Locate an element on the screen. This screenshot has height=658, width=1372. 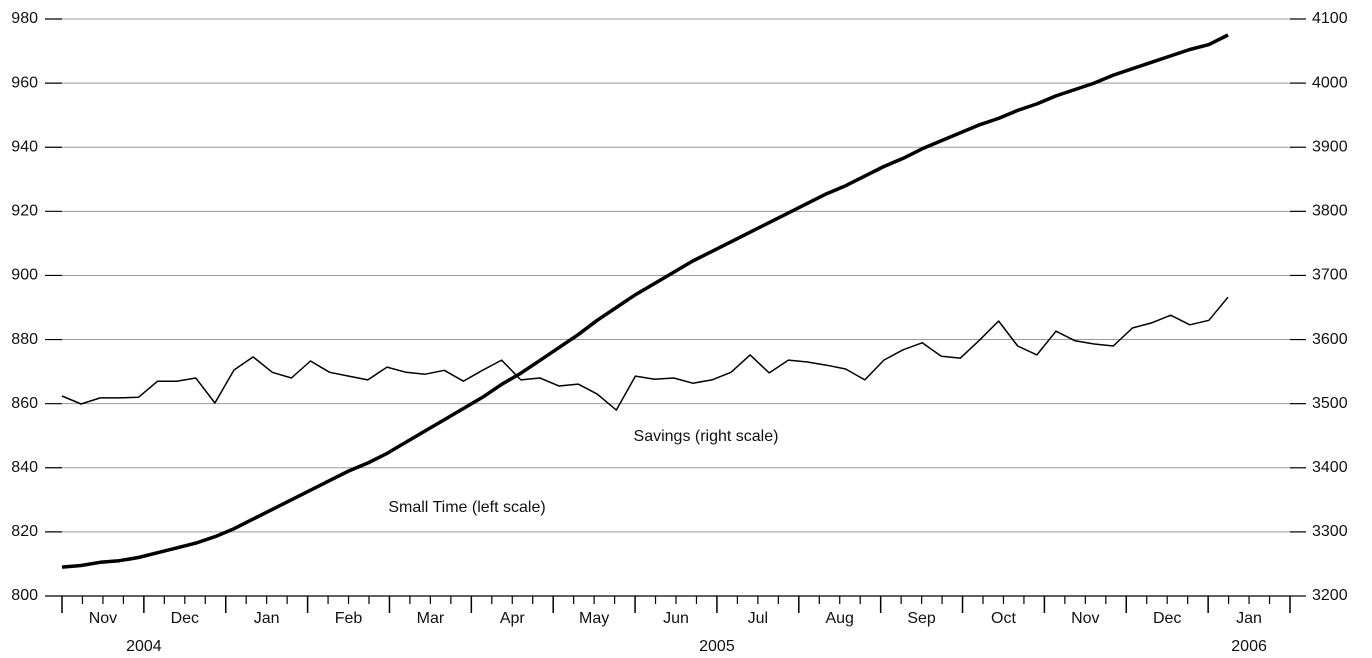
y2-tick-label: 3400 is located at coordinates (1330, 467).